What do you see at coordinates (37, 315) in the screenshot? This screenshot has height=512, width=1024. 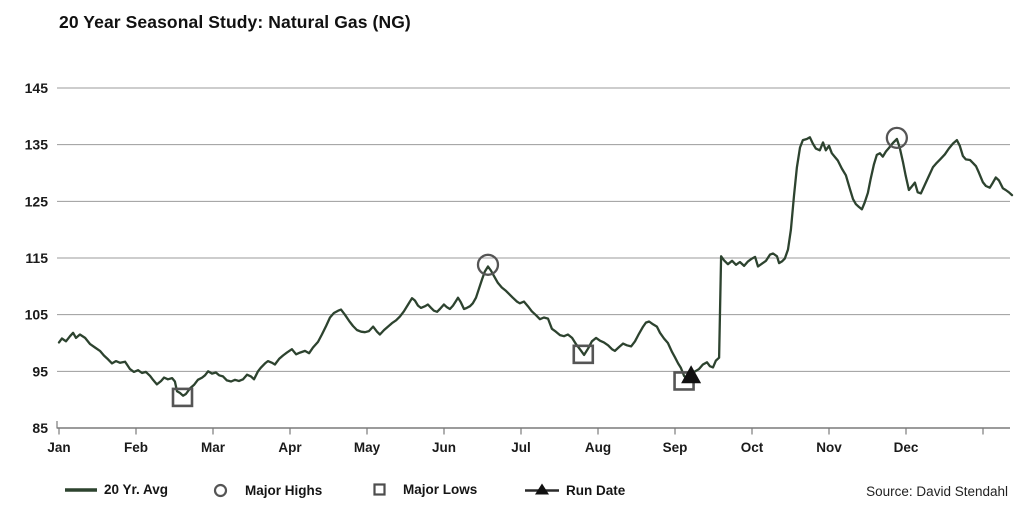 I see `y-tick-label: 105` at bounding box center [37, 315].